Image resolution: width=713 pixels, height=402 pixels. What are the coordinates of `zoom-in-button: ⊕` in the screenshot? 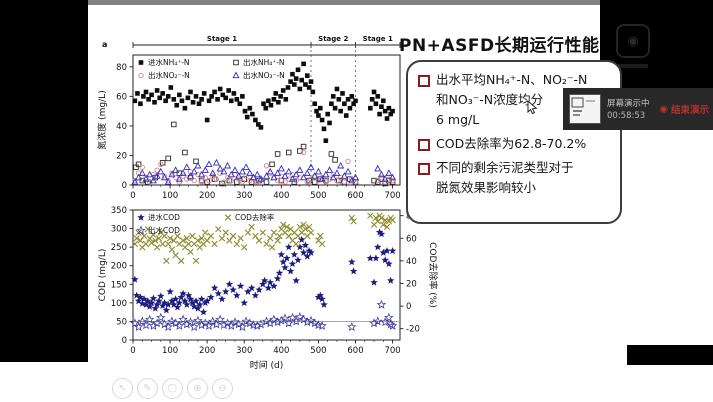 It's located at (197, 388).